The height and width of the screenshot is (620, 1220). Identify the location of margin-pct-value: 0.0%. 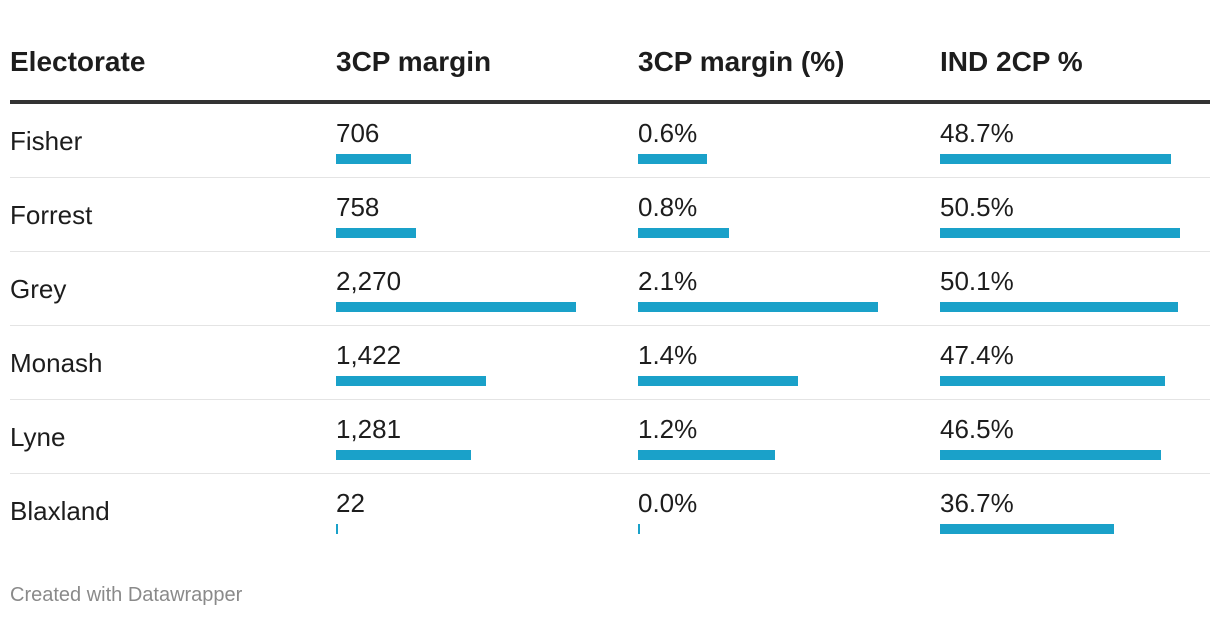
(668, 503).